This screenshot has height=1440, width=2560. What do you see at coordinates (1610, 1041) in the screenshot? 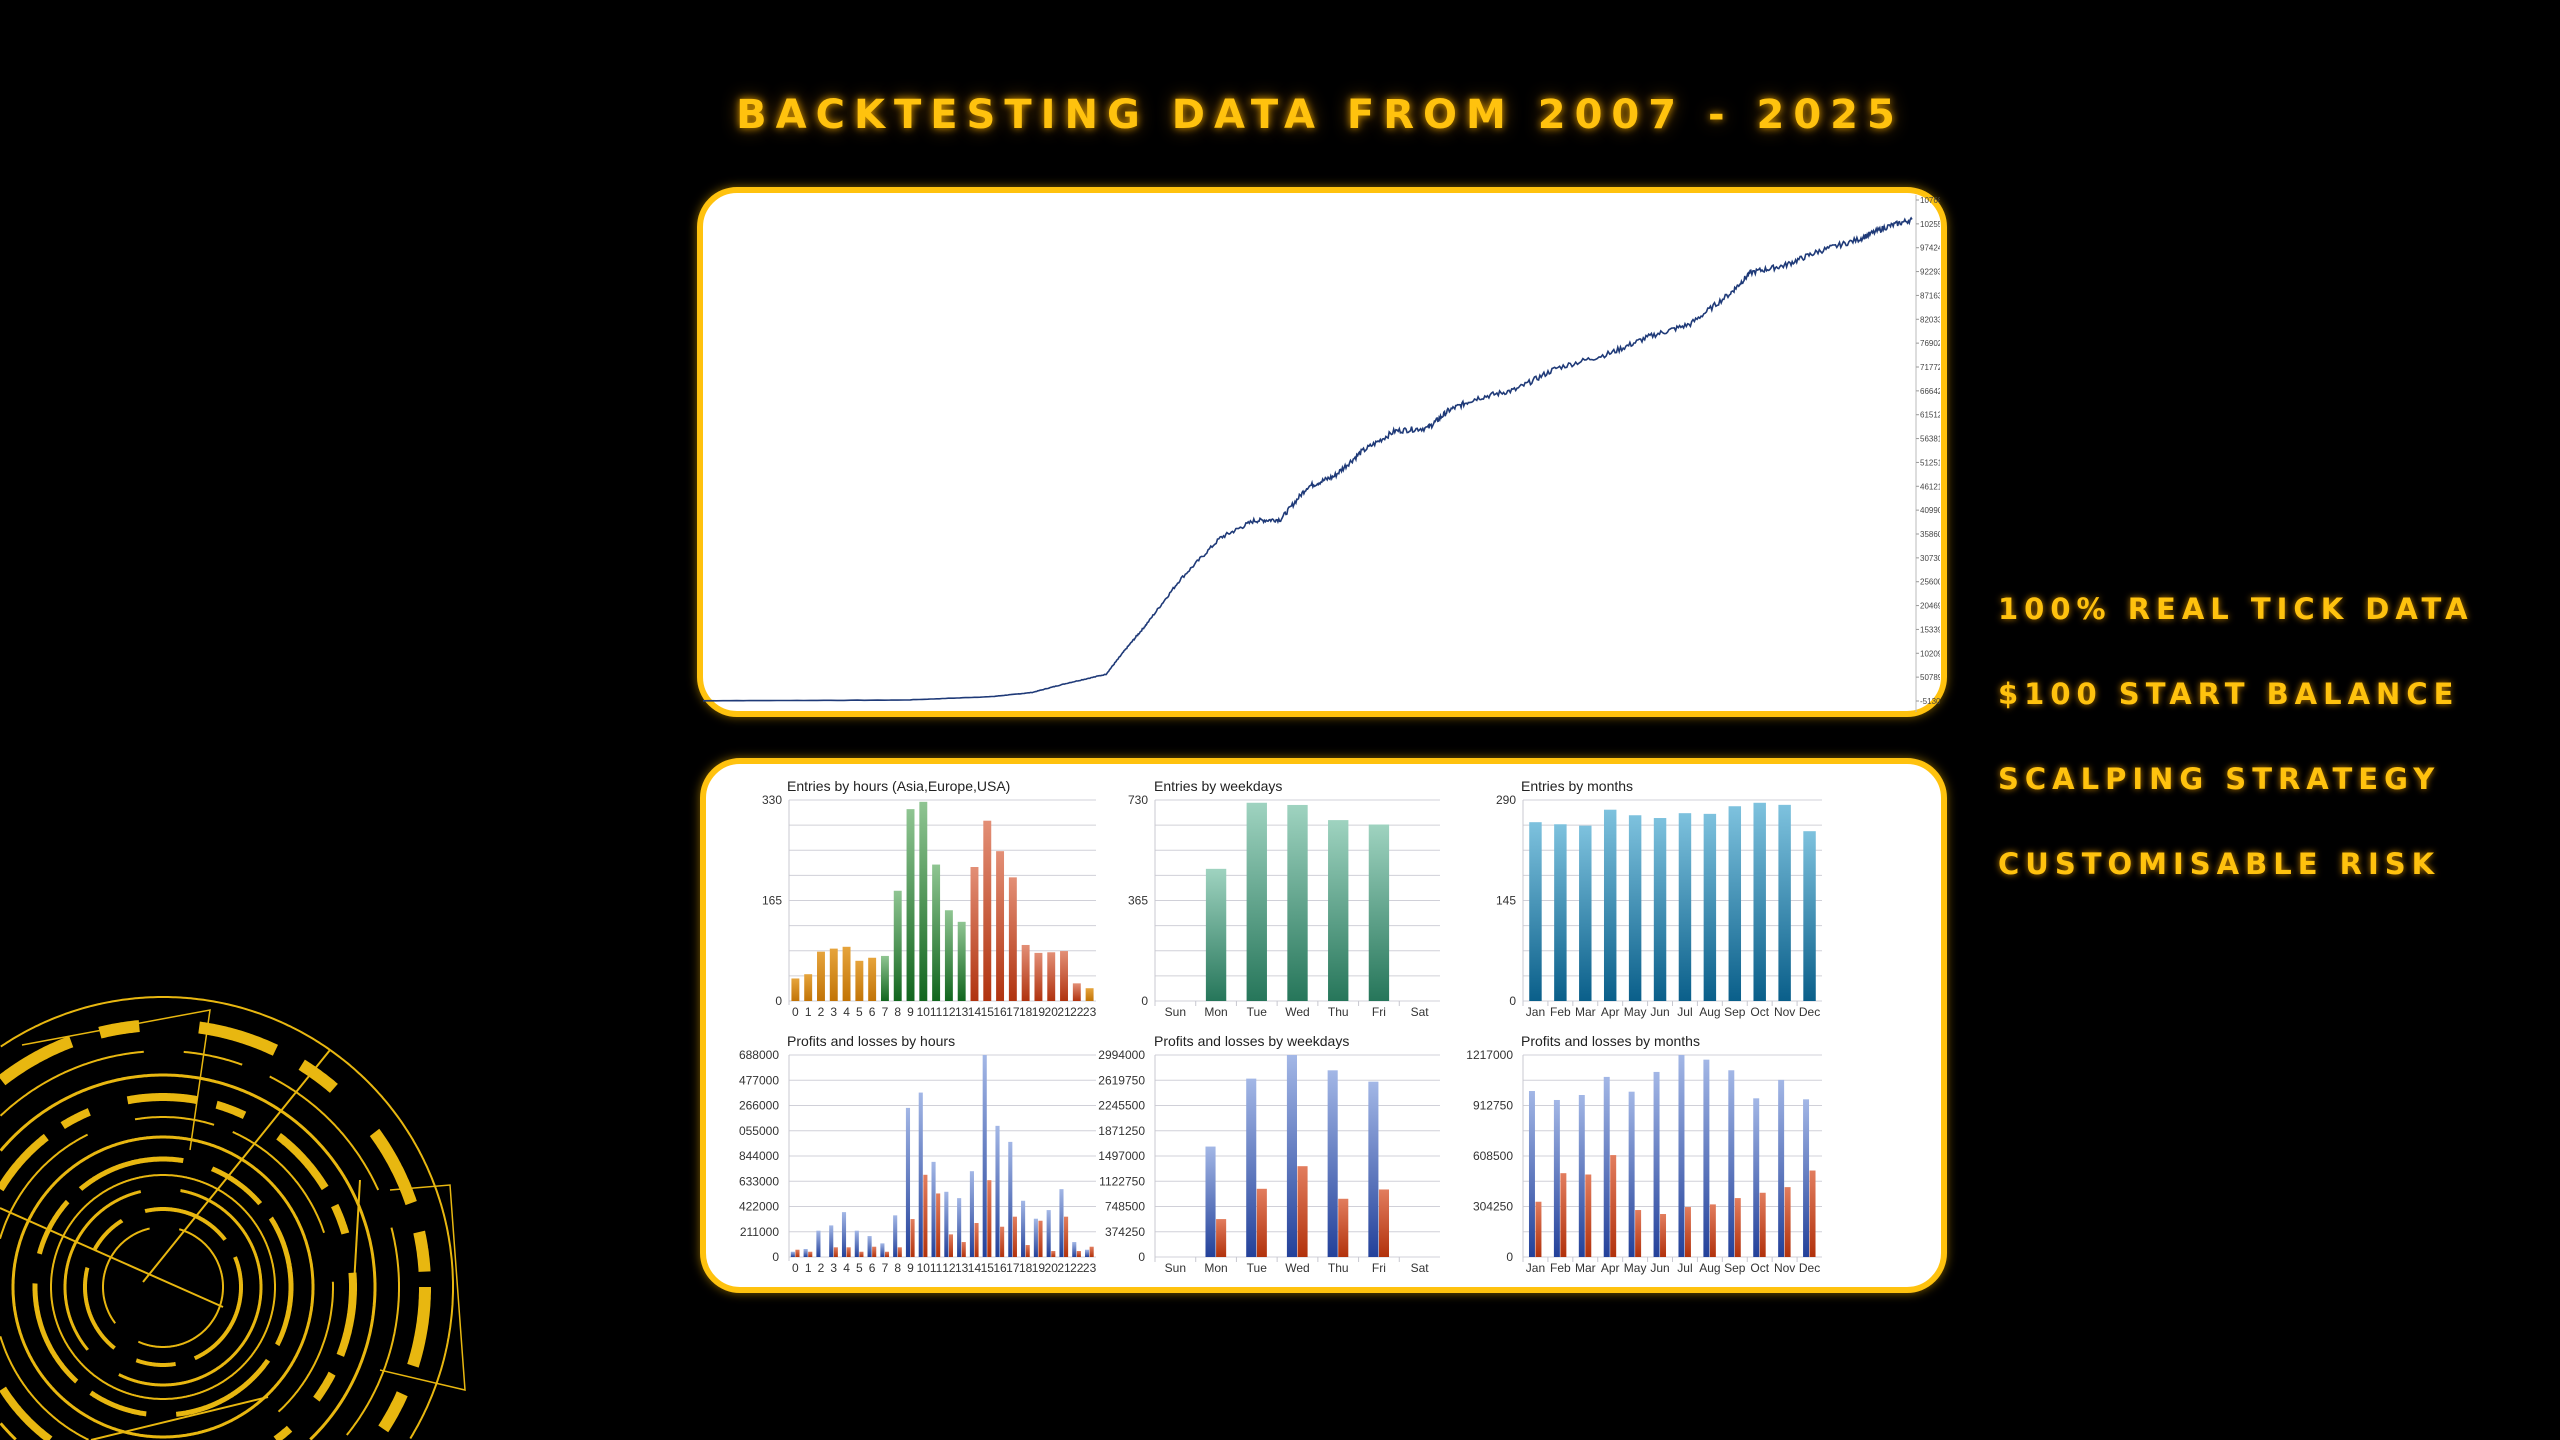
I see `chart-title: Profits and losses by months` at bounding box center [1610, 1041].